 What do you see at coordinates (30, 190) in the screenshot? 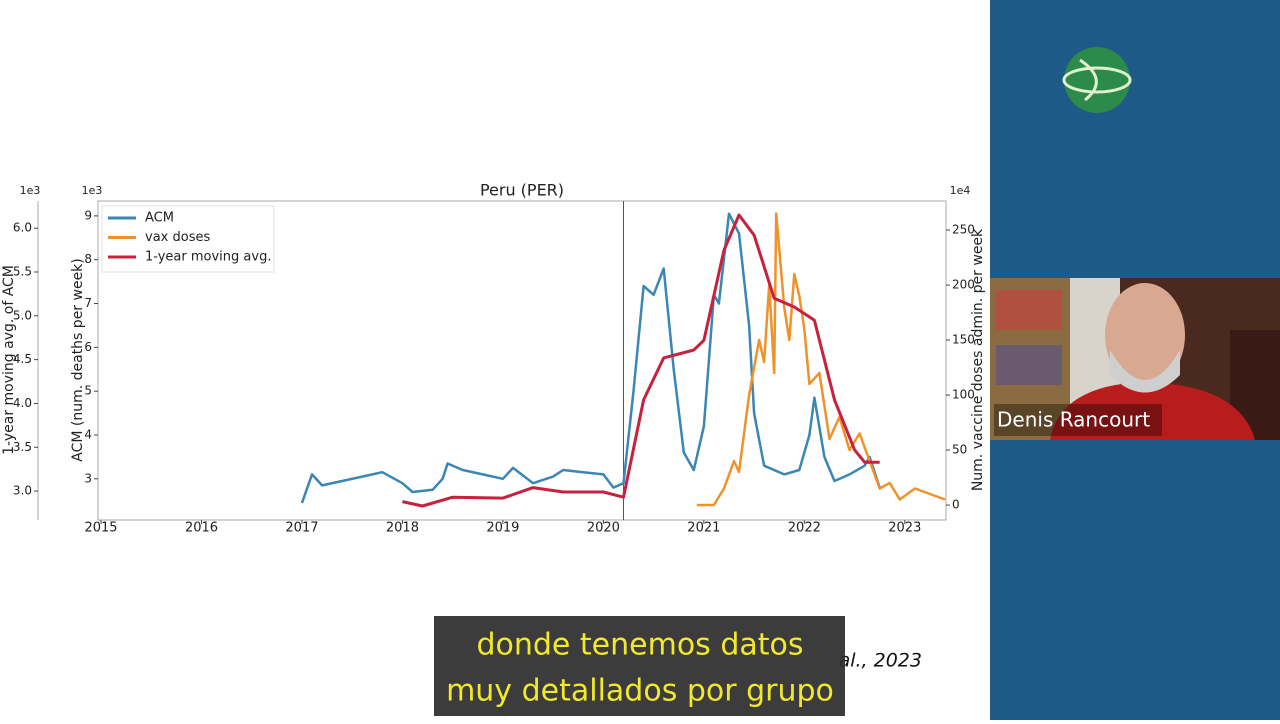
I see `y3-scale-label: 1e3` at bounding box center [30, 190].